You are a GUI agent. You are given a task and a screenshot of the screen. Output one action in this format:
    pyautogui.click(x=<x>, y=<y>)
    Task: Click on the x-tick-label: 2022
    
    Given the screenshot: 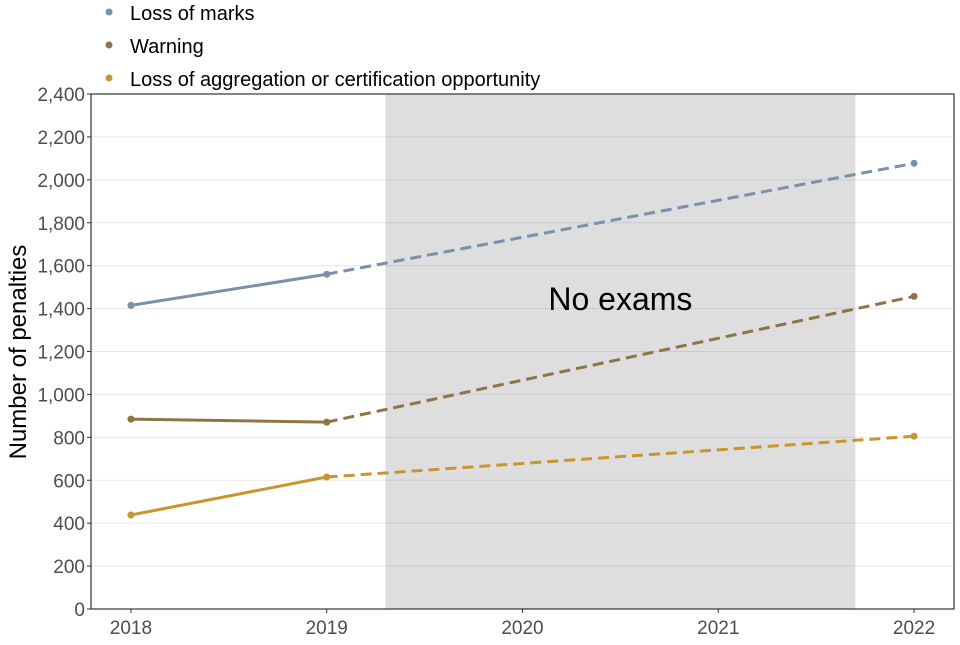 What is the action you would take?
    pyautogui.click(x=914, y=628)
    